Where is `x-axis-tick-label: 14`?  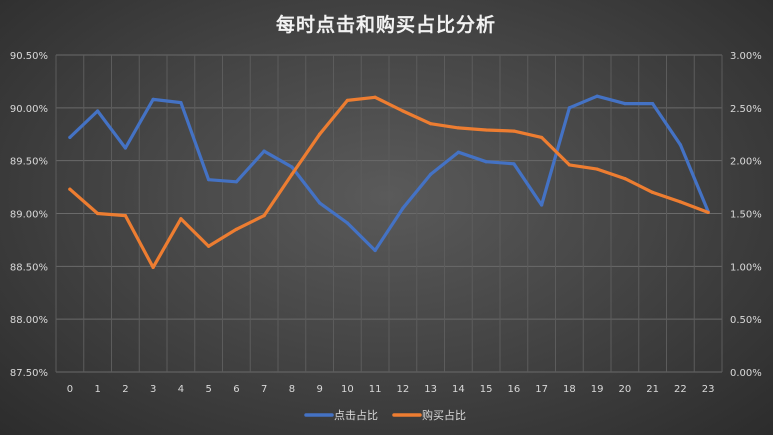 x-axis-tick-label: 14 is located at coordinates (458, 389).